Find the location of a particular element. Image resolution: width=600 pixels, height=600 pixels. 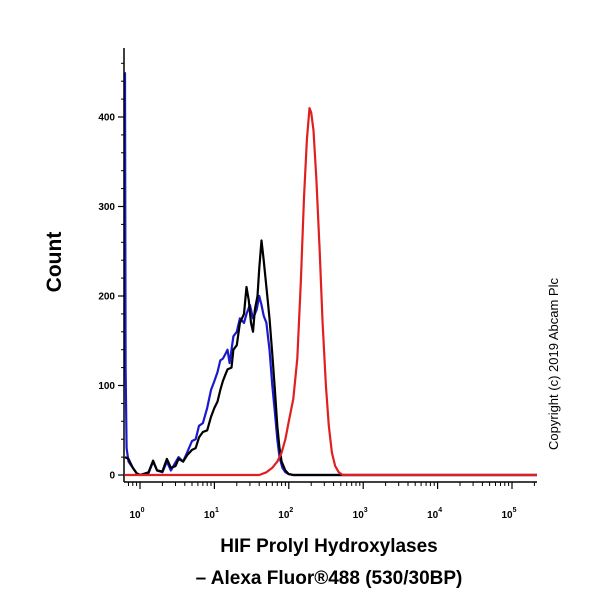

x-tick-label: 10⁰ is located at coordinates (136, 514).